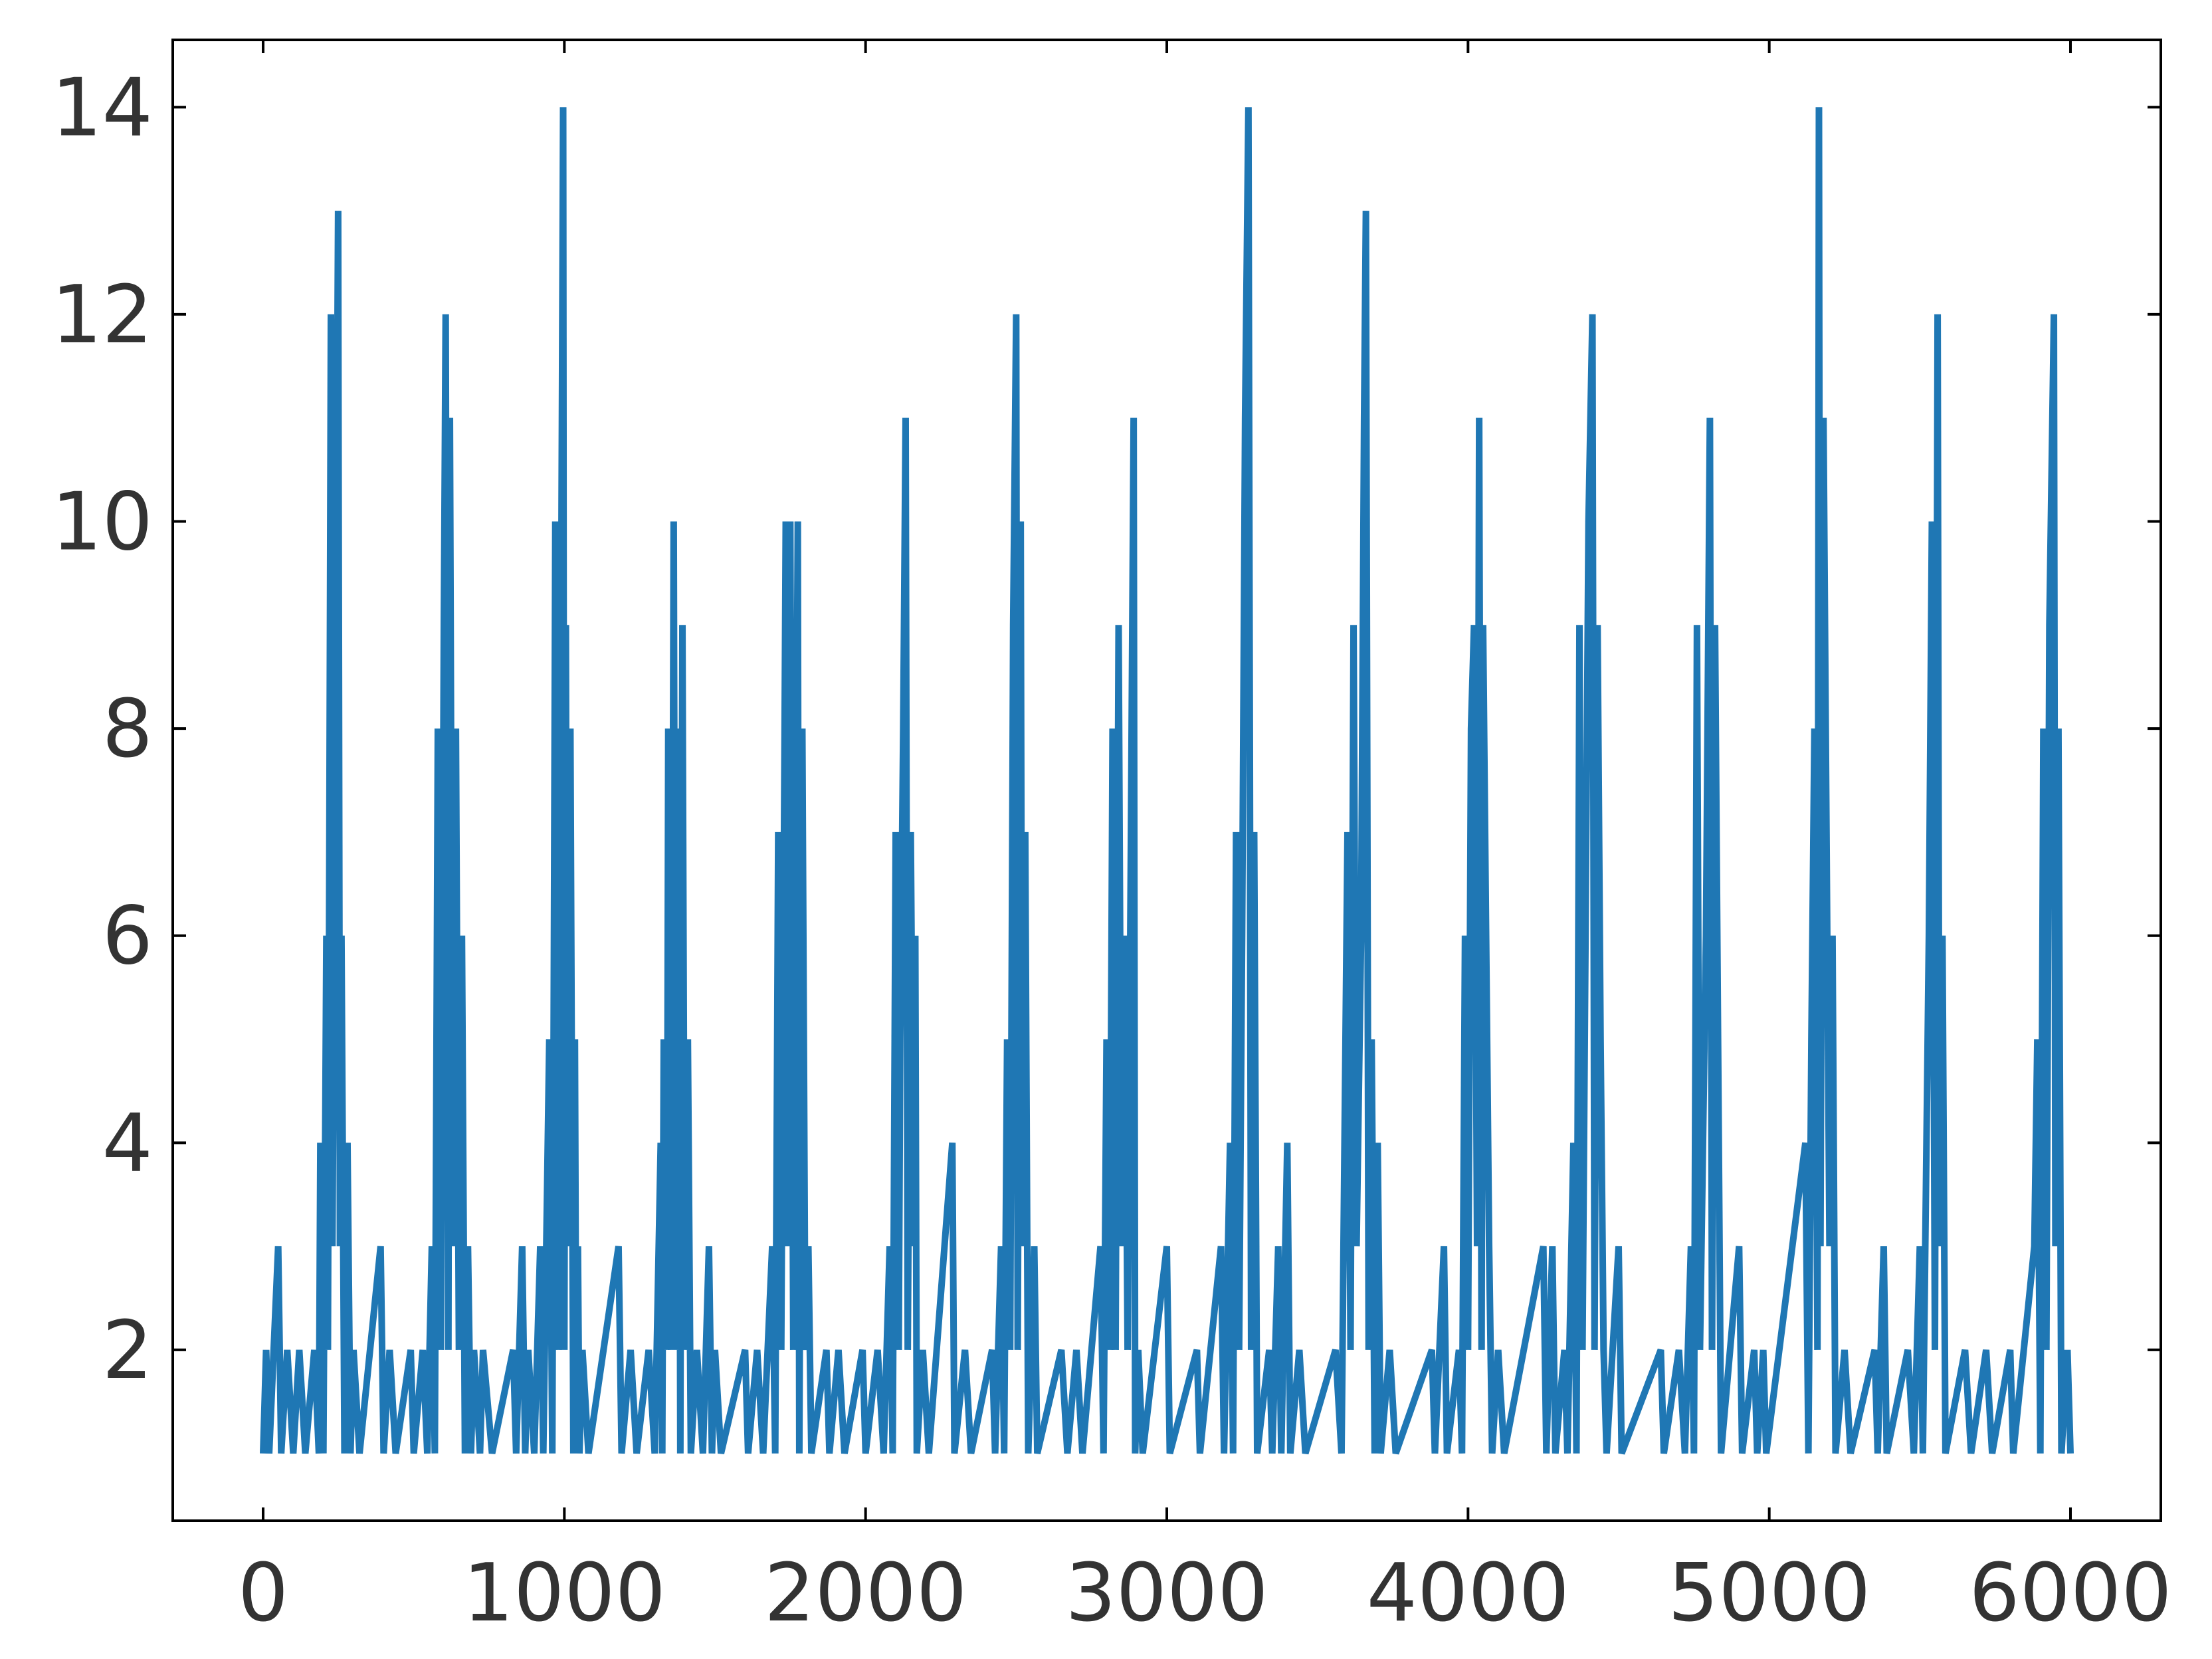  I want to click on x-tick-label: 4000, so click(1468, 1594).